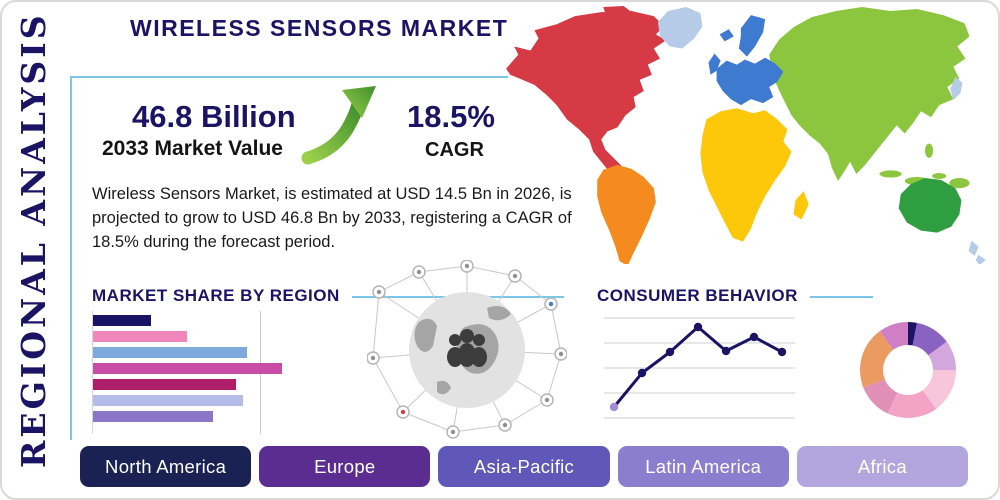 Image resolution: width=1000 pixels, height=500 pixels. What do you see at coordinates (289, 77) in the screenshot?
I see `accent-line-horizontal` at bounding box center [289, 77].